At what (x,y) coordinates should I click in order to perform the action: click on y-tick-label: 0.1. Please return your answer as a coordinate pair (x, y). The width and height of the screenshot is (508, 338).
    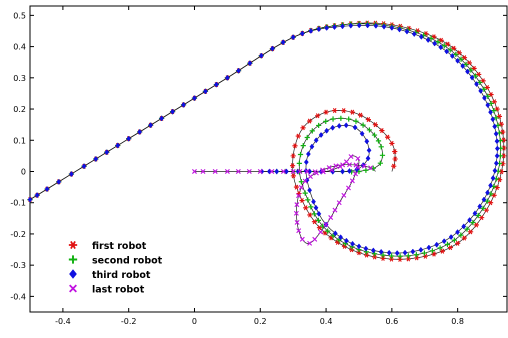
    Looking at the image, I should click on (19, 140).